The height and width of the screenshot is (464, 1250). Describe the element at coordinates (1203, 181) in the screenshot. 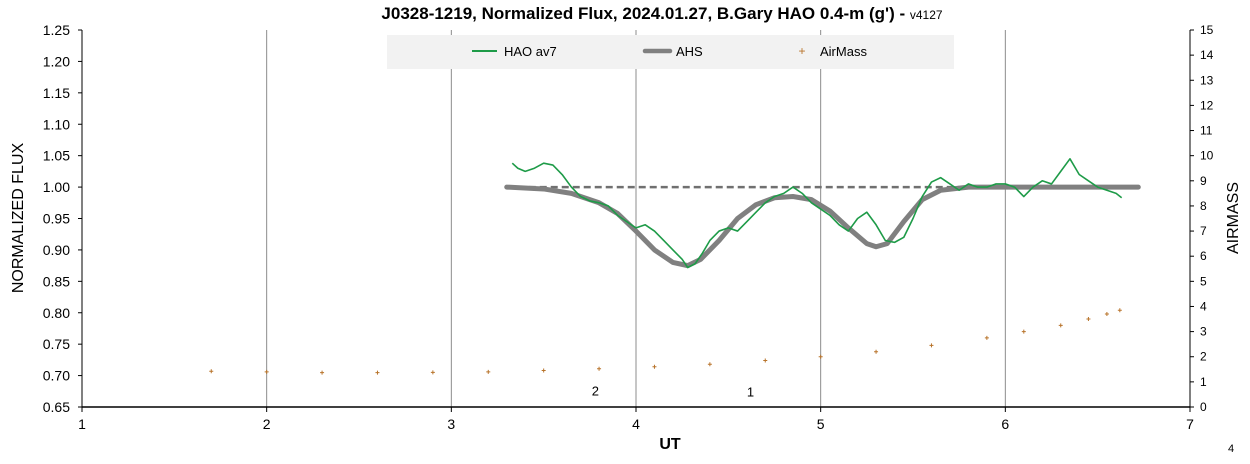

I see `y2-tick-label: 9` at that location.